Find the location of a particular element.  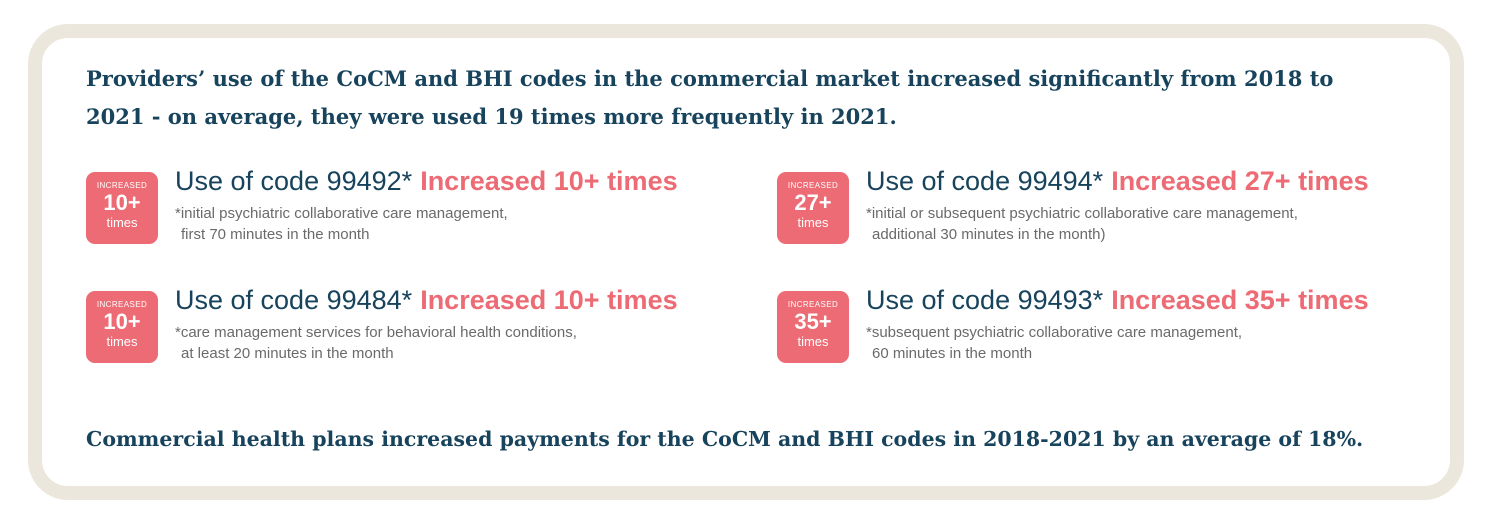

description-line-2: at least 20 minutes in the month is located at coordinates (287, 353).